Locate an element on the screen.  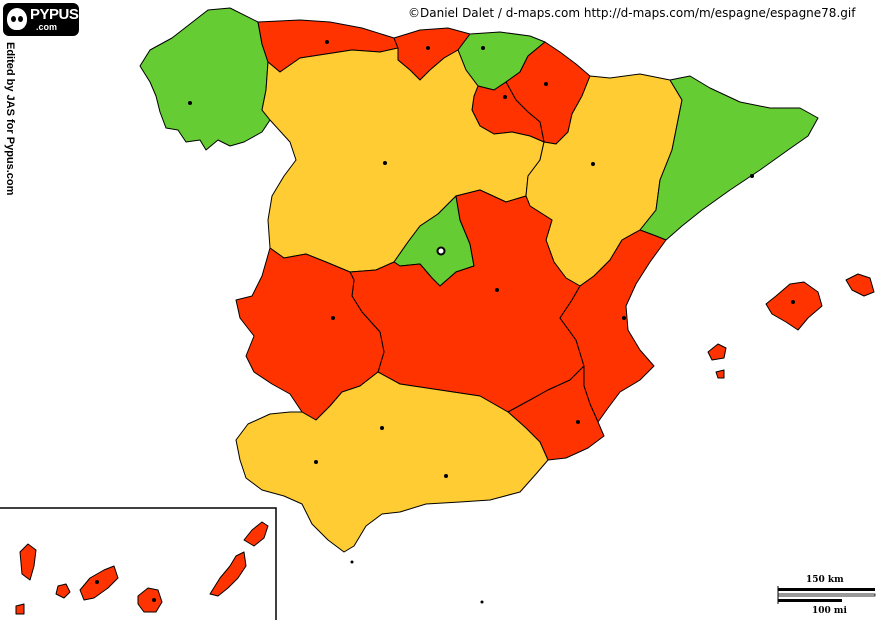
region-murcia is located at coordinates (556, 413).